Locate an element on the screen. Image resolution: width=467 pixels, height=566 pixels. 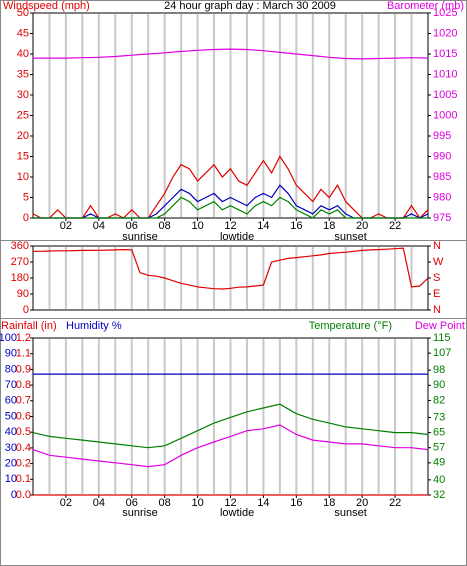
y2-tick-label: 49 is located at coordinates (439, 463).